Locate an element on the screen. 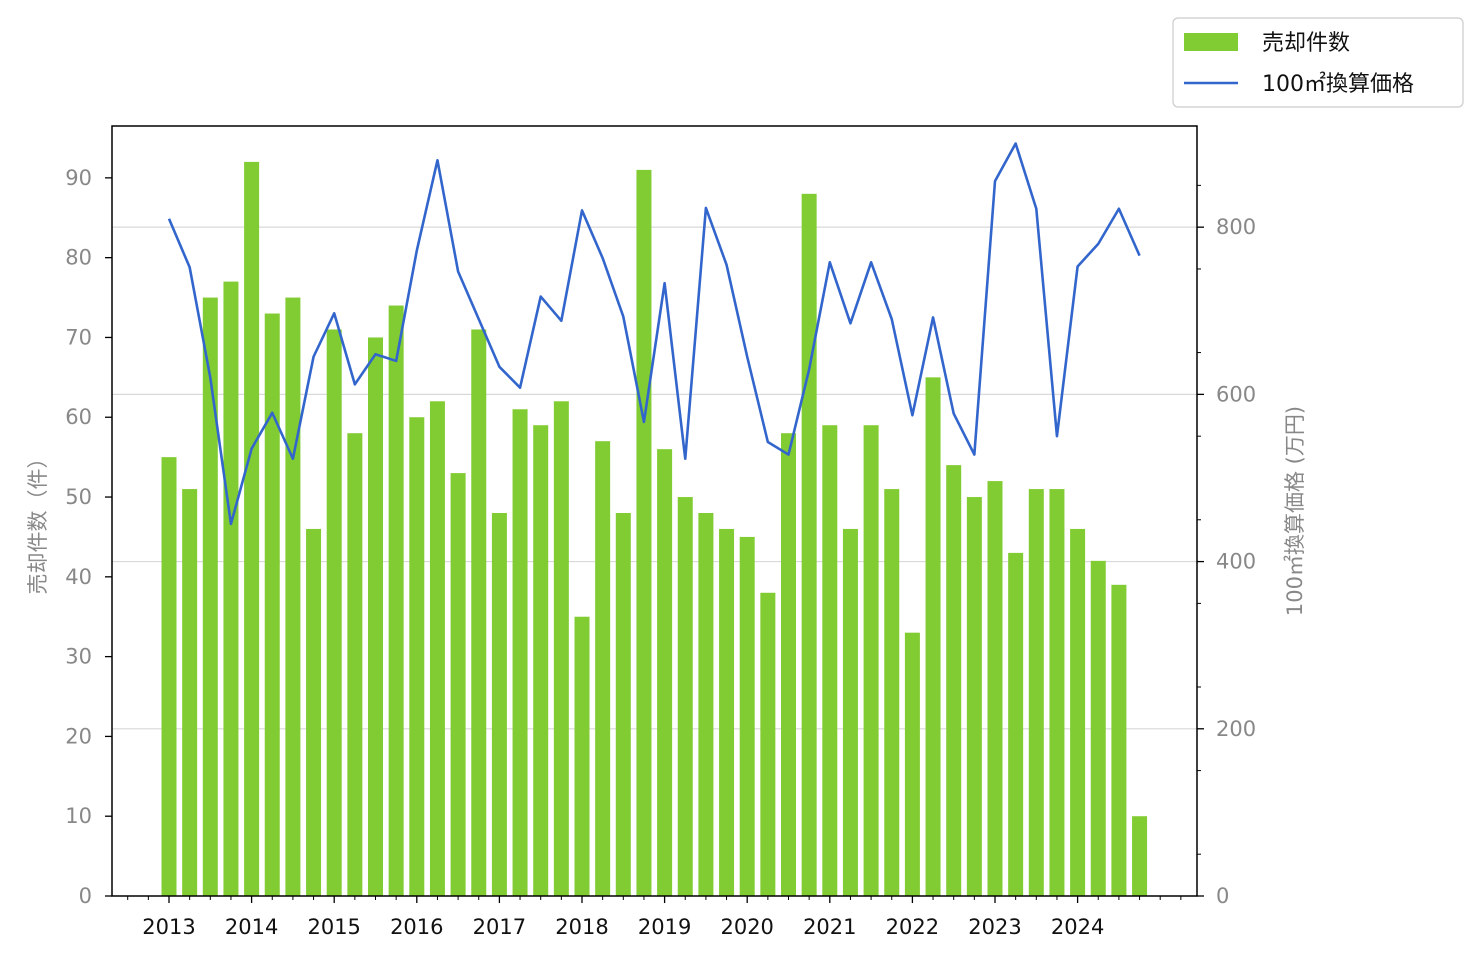 This screenshot has height=961, width=1483. left-tick-label: 50 is located at coordinates (78, 497).